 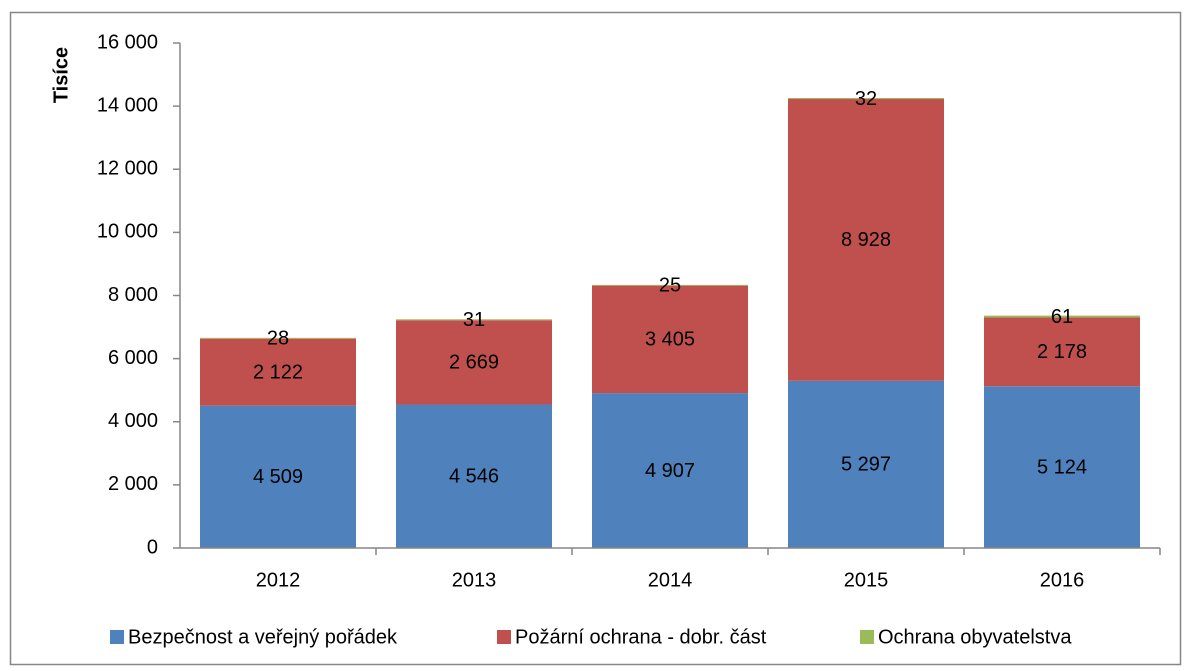 I want to click on data-label: 25, so click(x=670, y=286).